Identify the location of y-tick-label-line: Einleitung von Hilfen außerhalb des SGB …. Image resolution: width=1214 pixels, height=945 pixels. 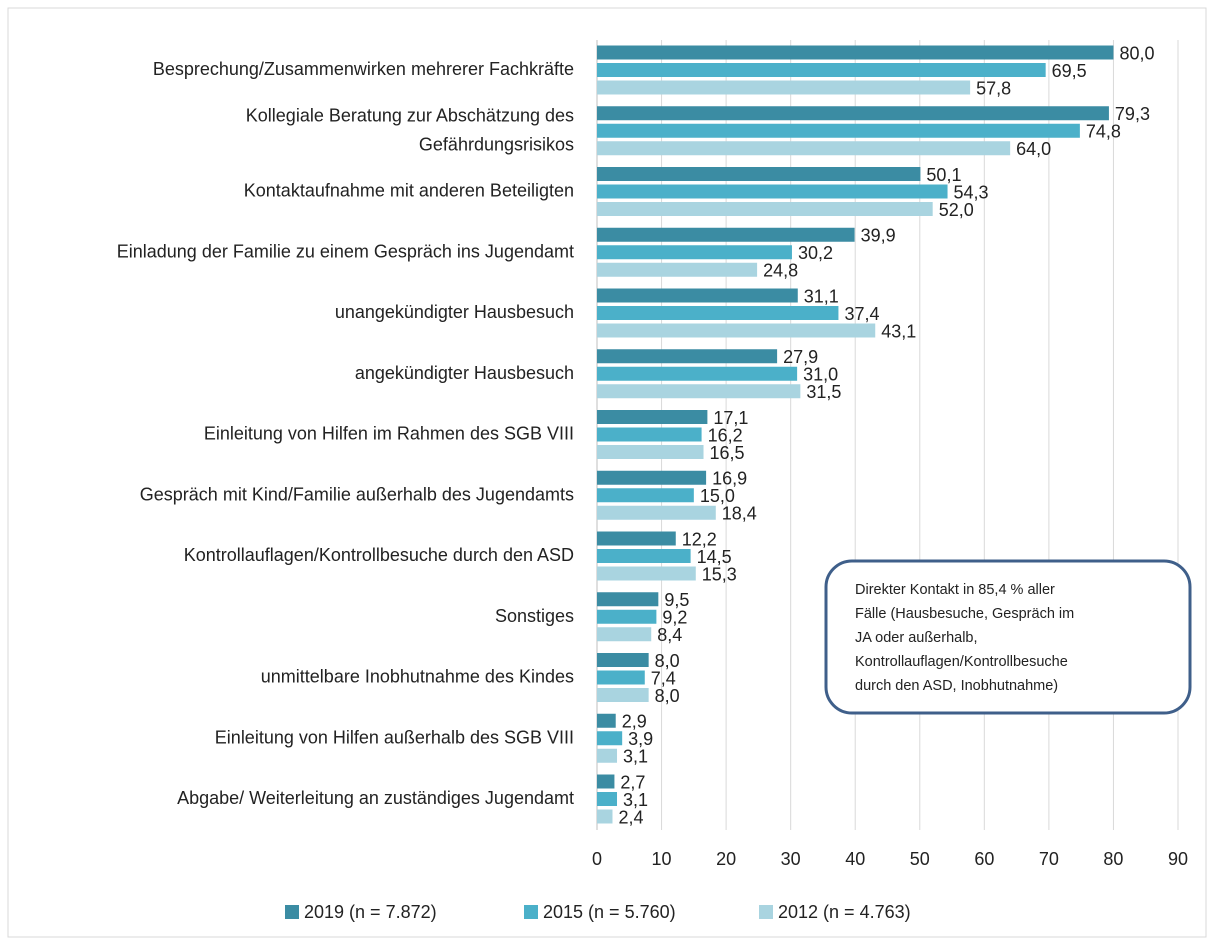
(394, 737).